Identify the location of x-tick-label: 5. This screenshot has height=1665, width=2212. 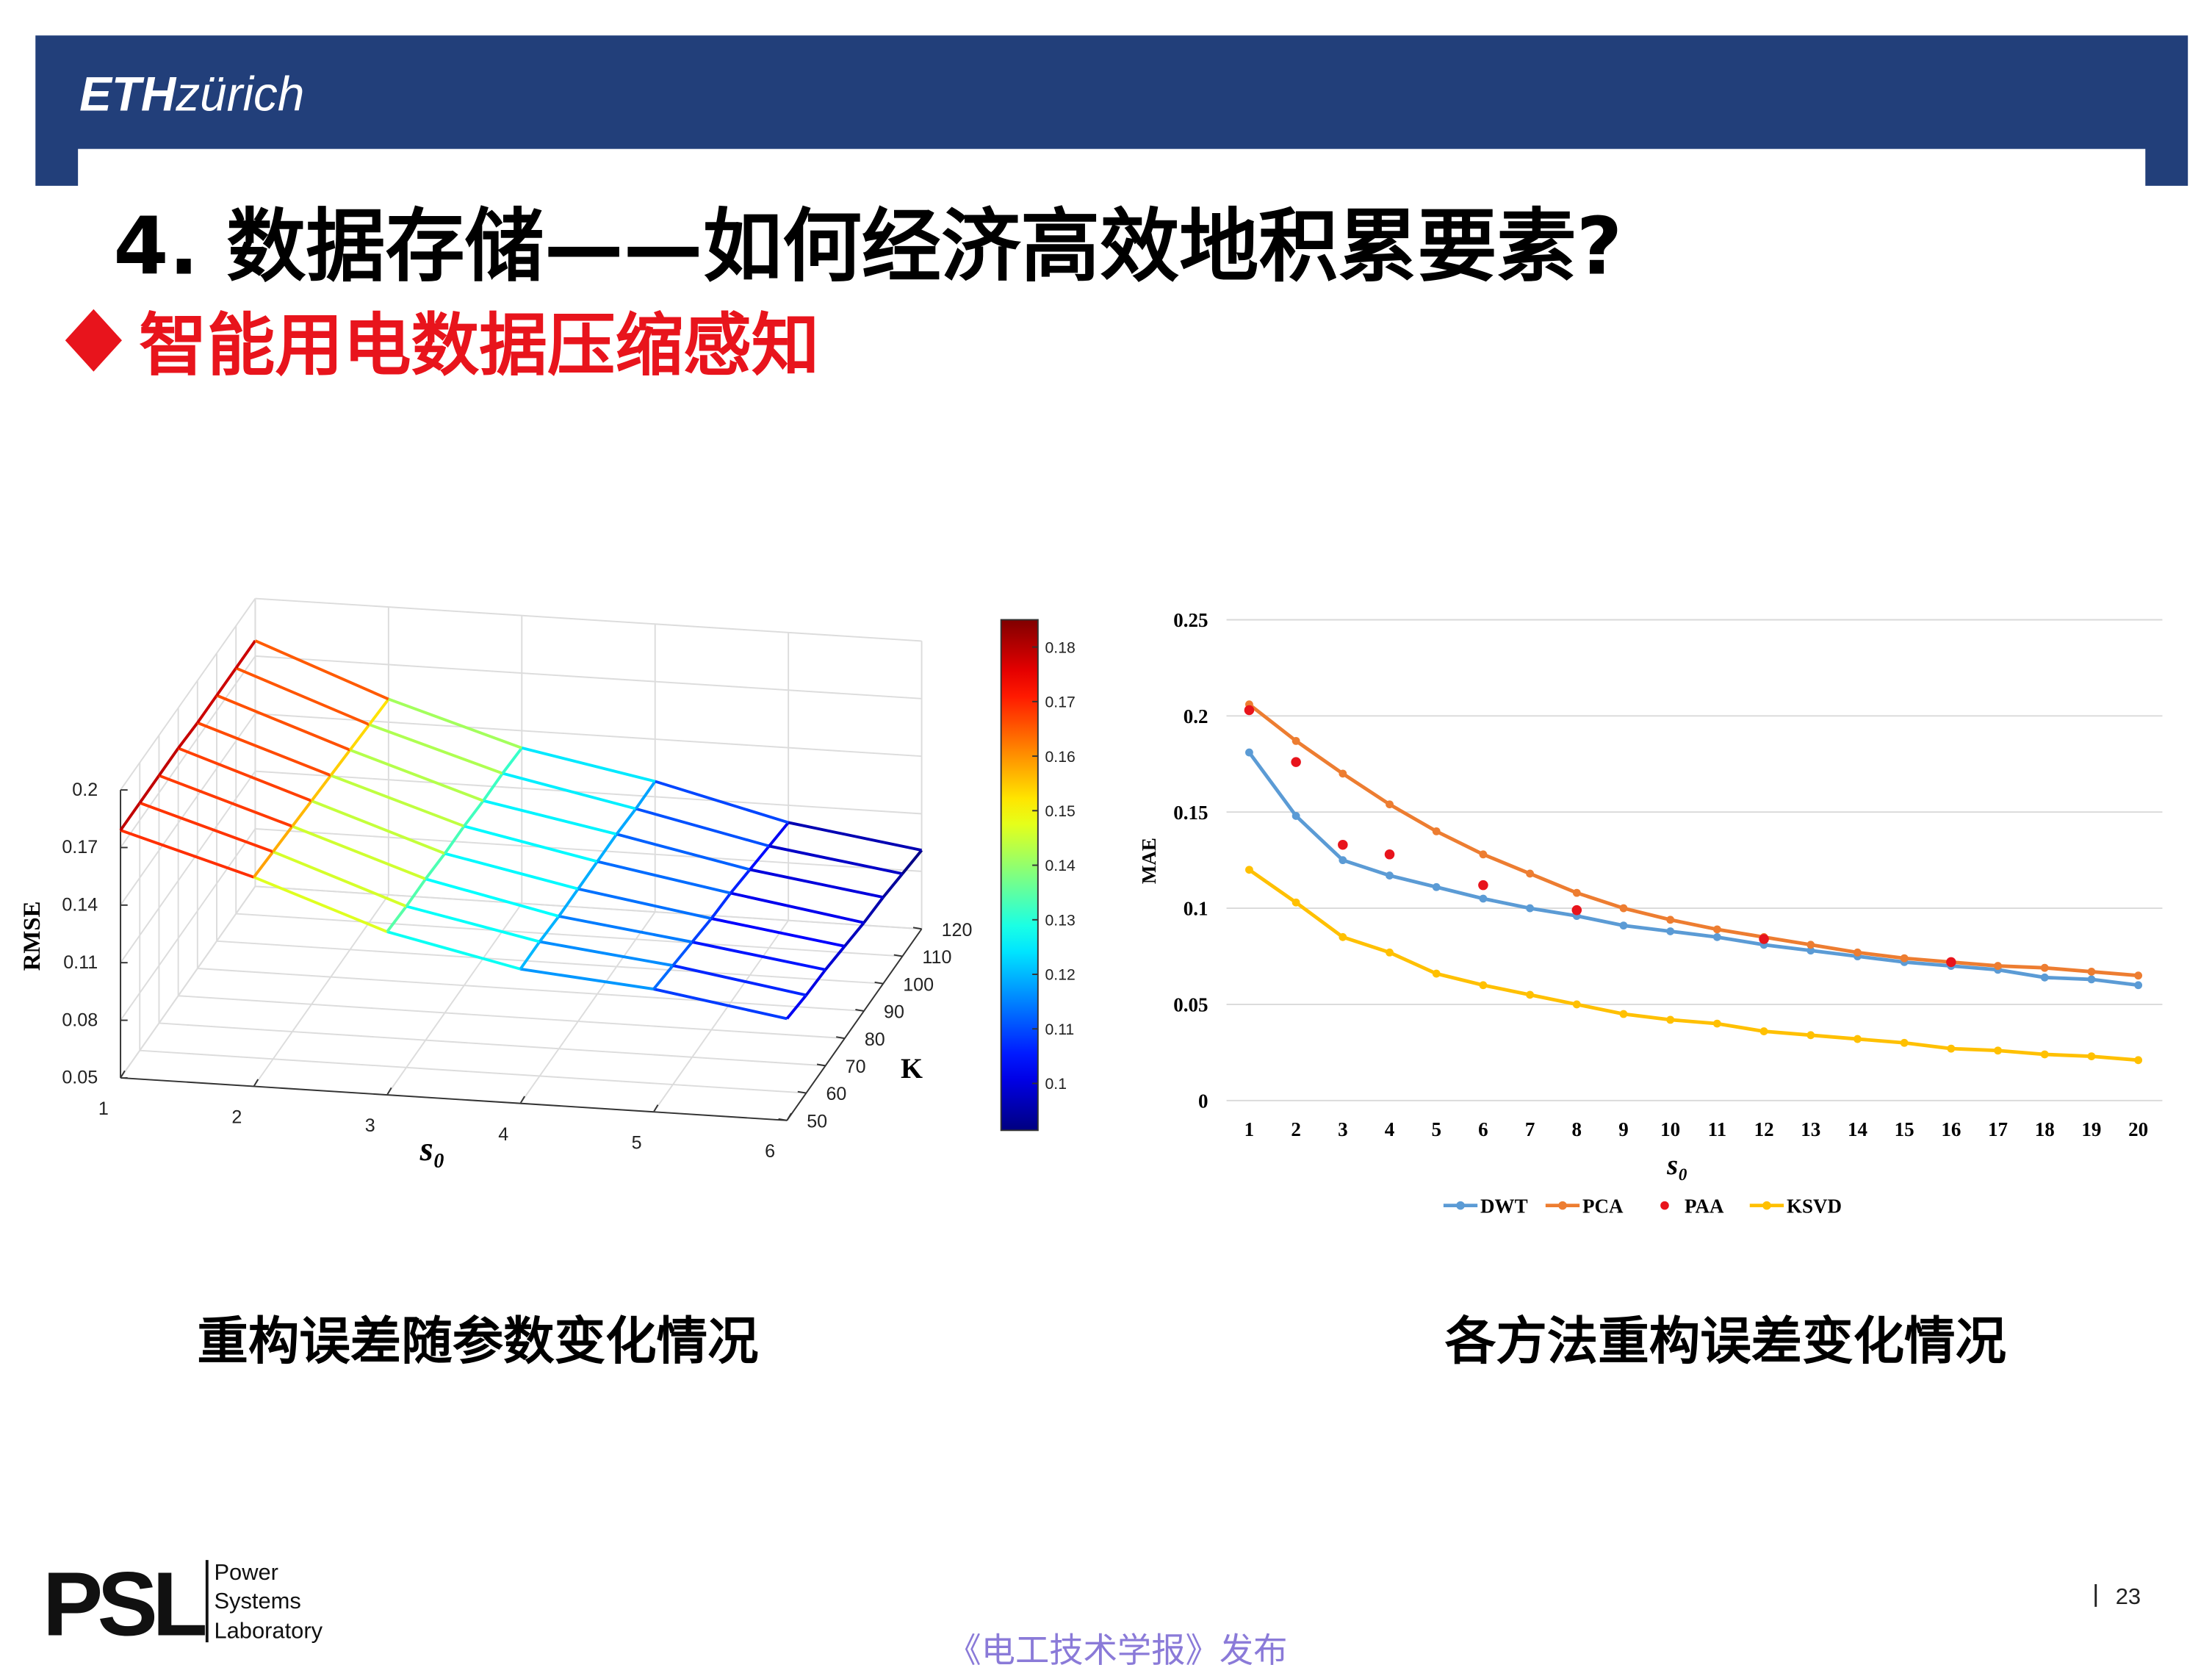
(637, 1142).